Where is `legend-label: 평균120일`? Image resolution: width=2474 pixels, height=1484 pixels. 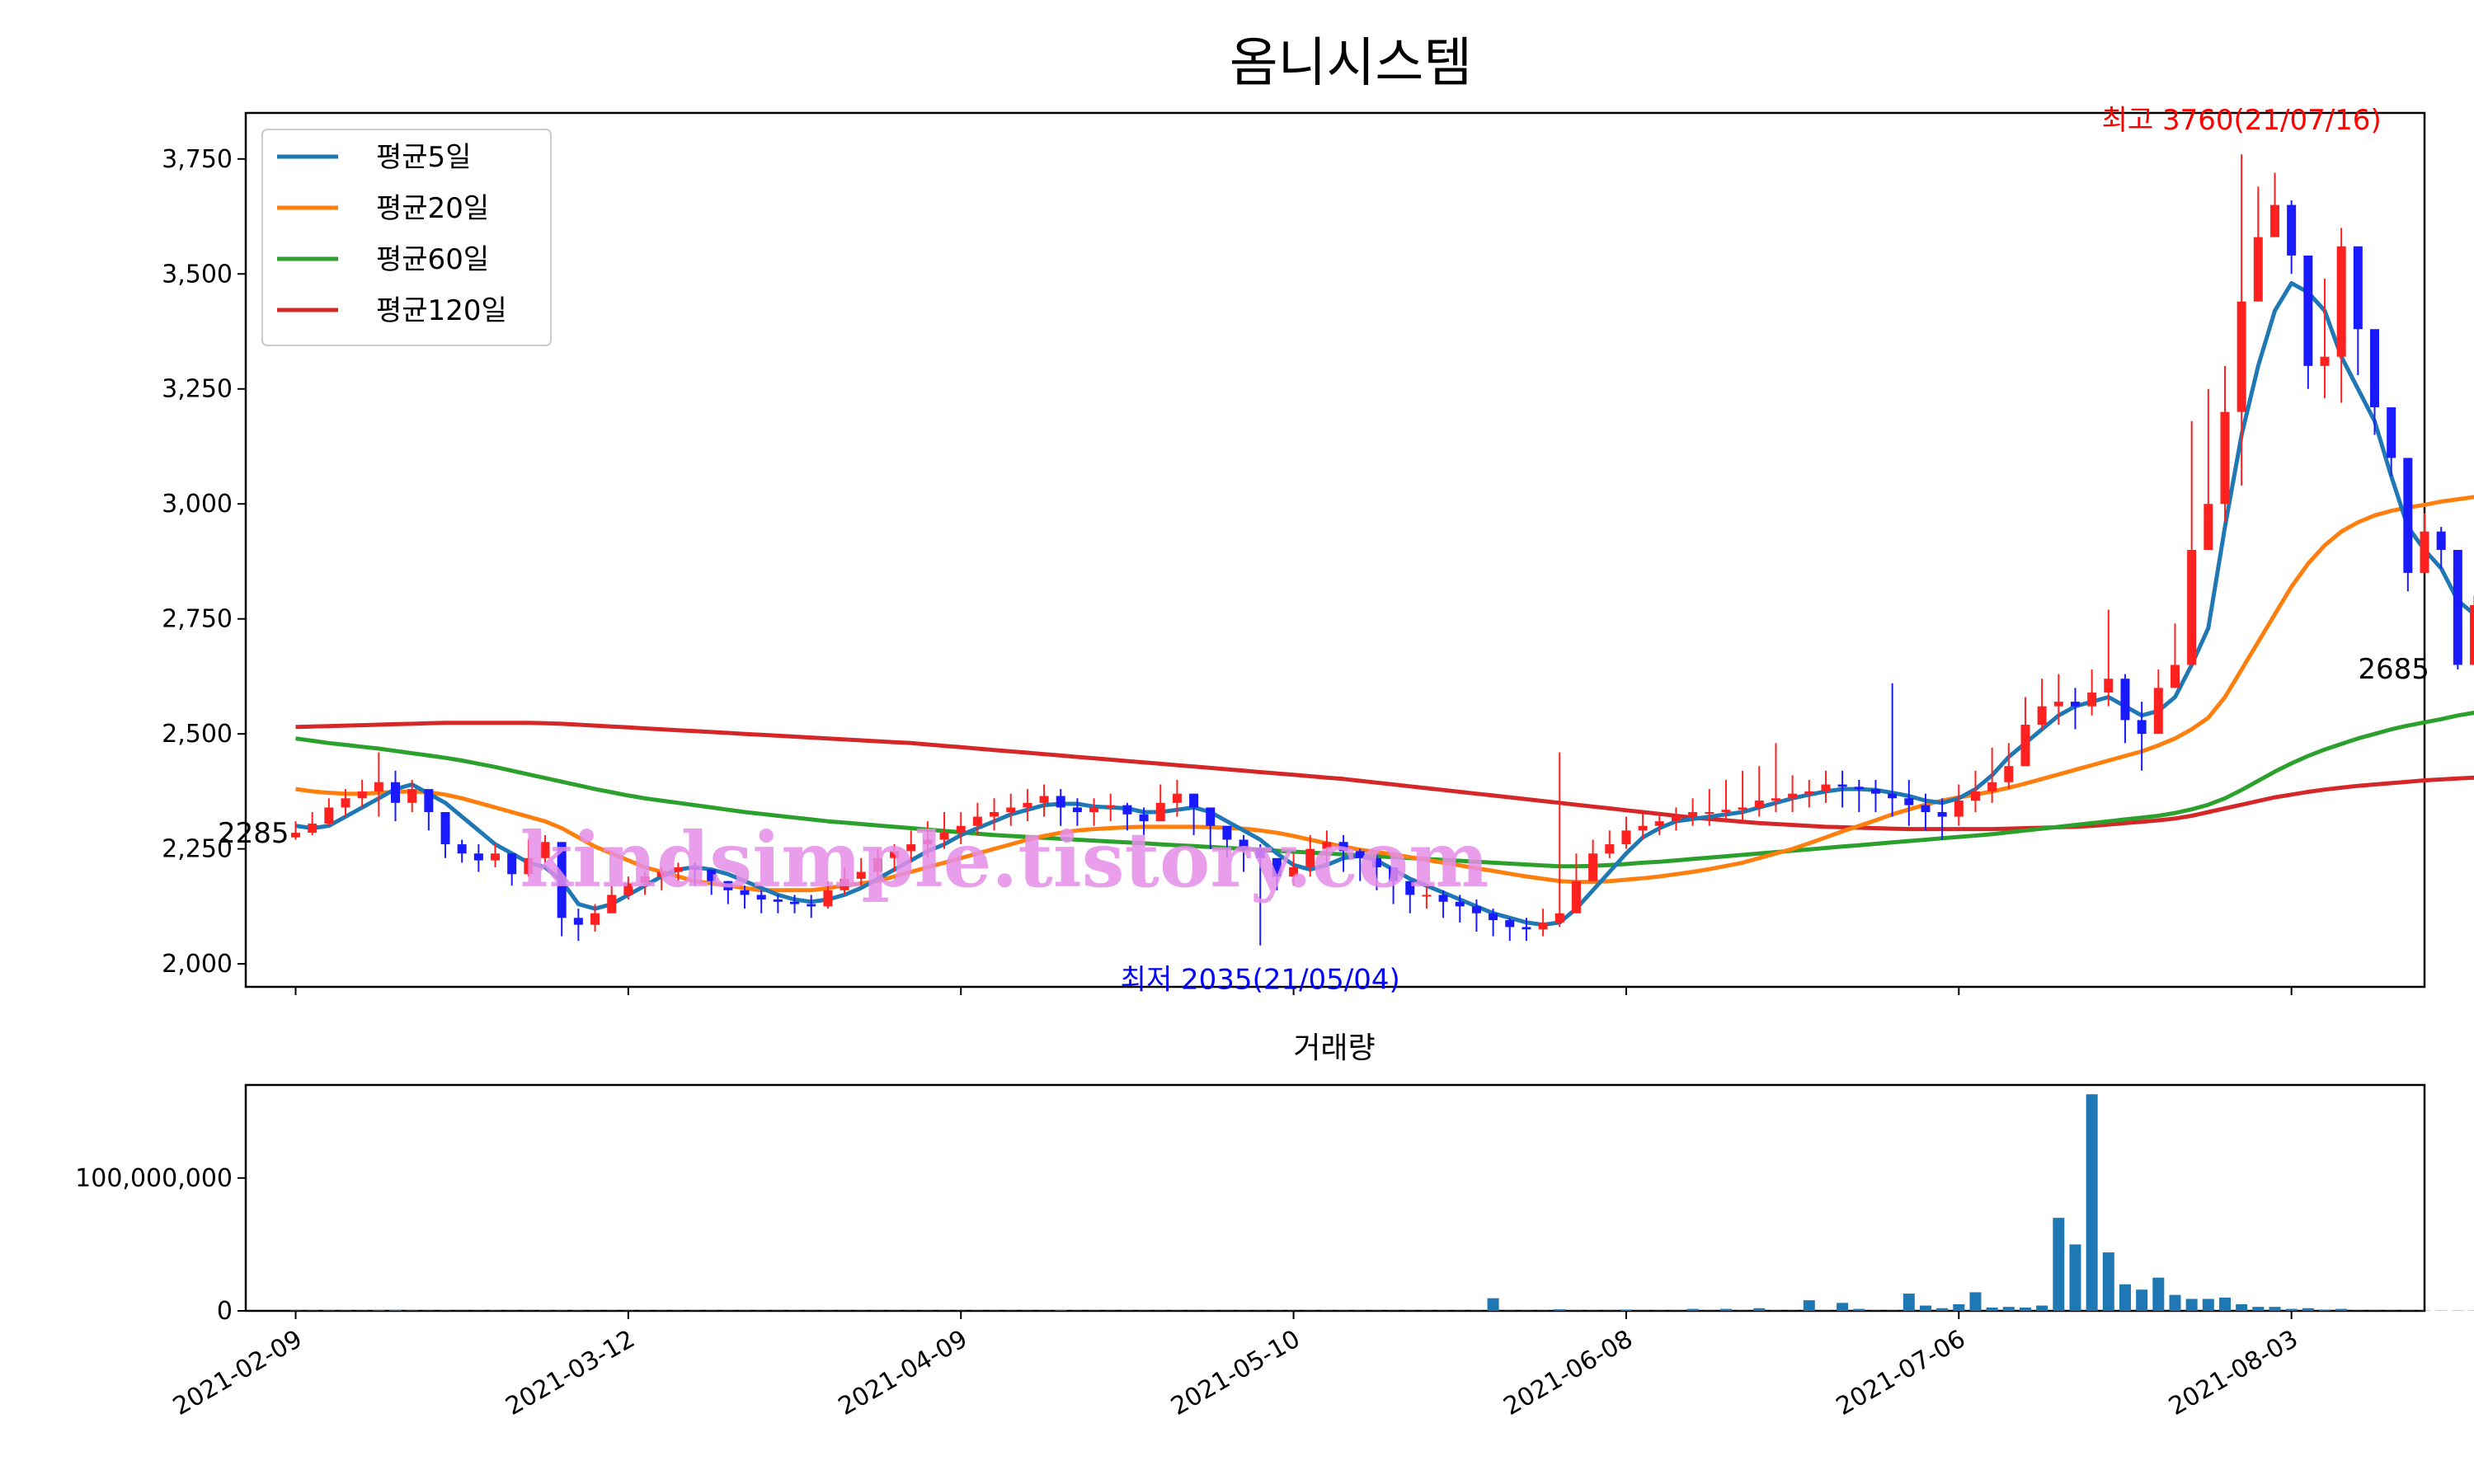 legend-label: 평균120일 is located at coordinates (441, 310).